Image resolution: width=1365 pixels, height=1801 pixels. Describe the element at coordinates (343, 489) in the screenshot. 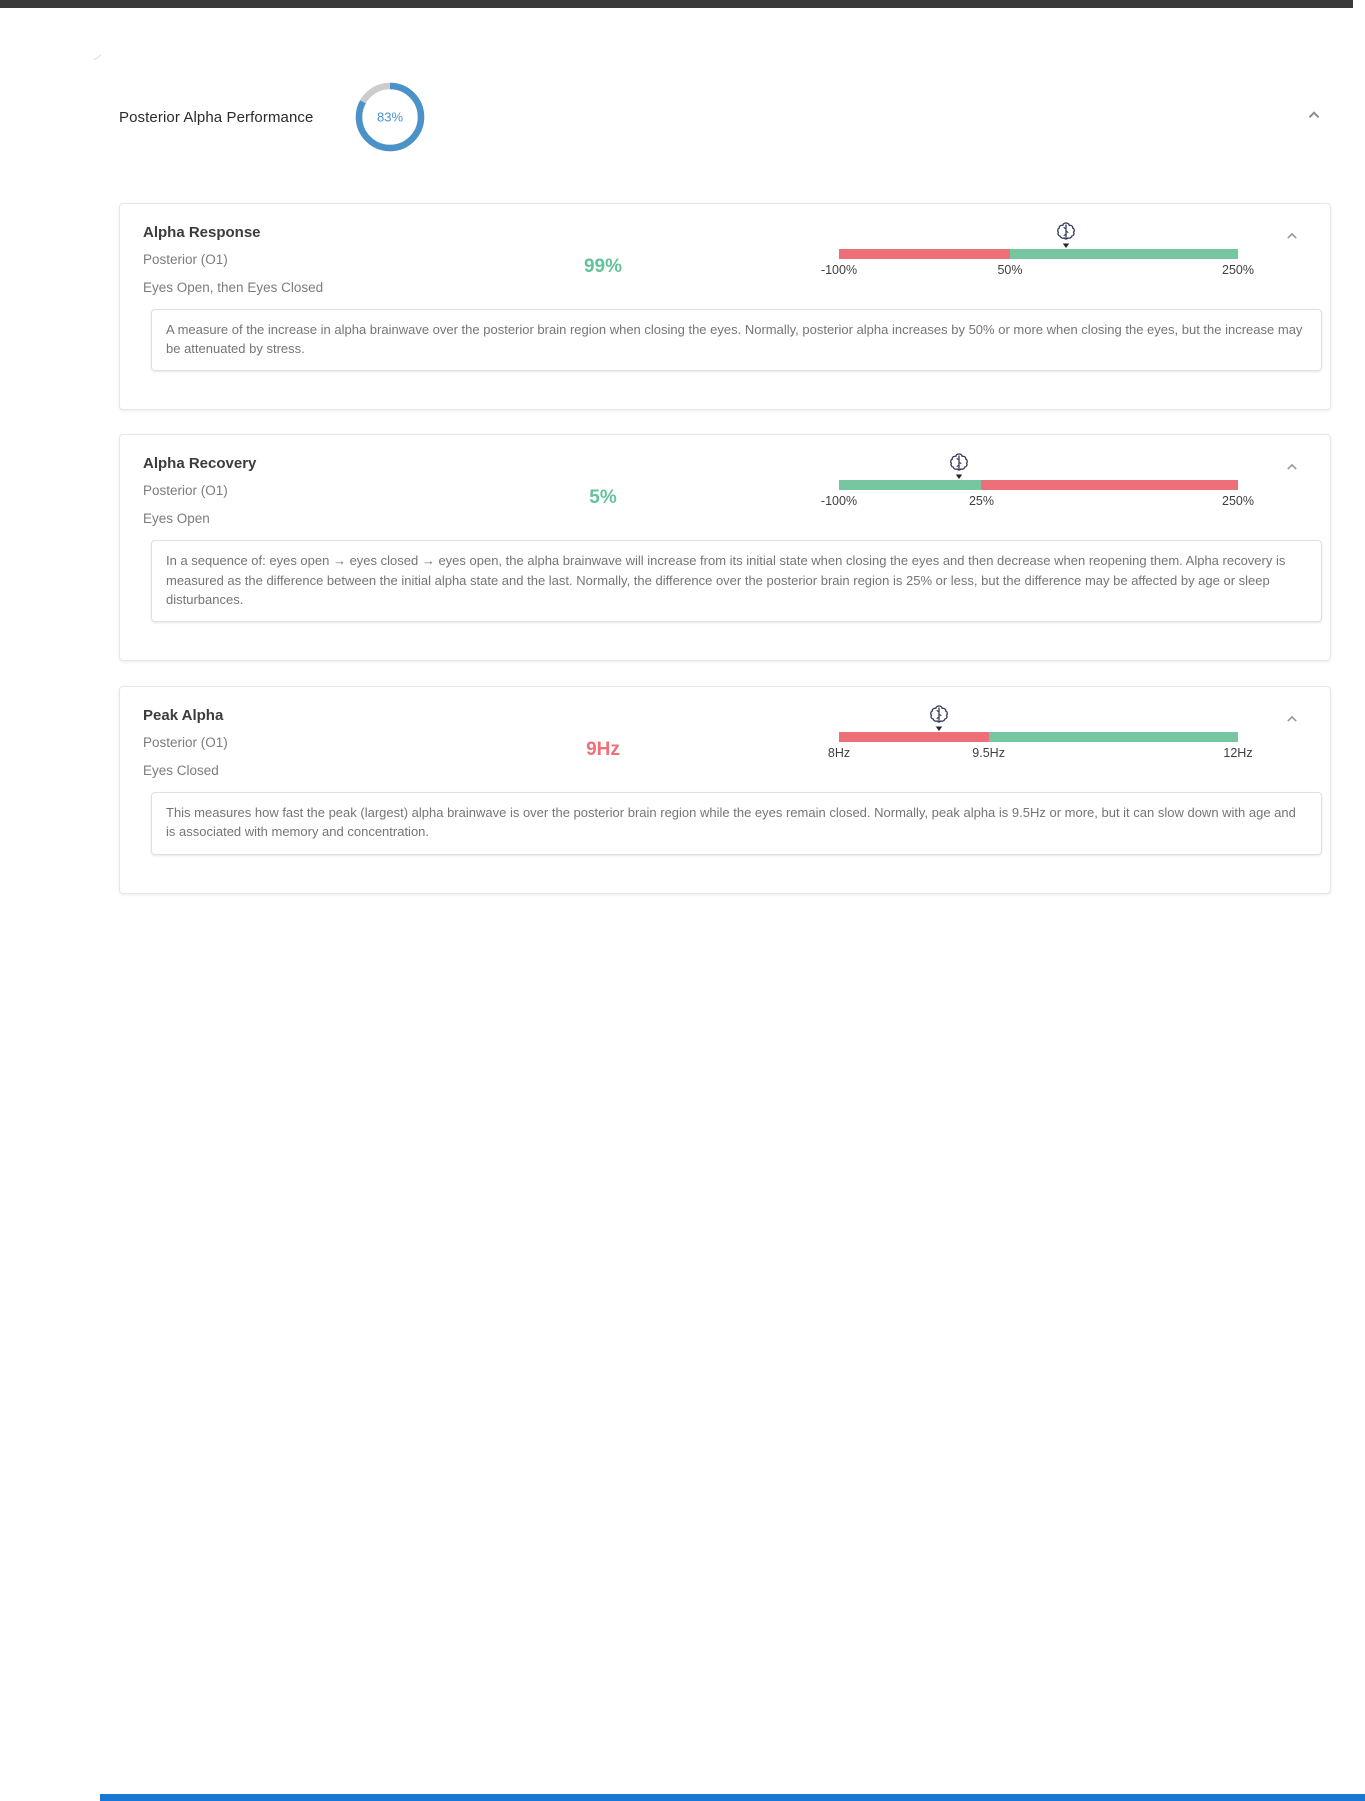

I see `card-info: Alpha Recovery Posterior (O1) Eyes Open` at that location.